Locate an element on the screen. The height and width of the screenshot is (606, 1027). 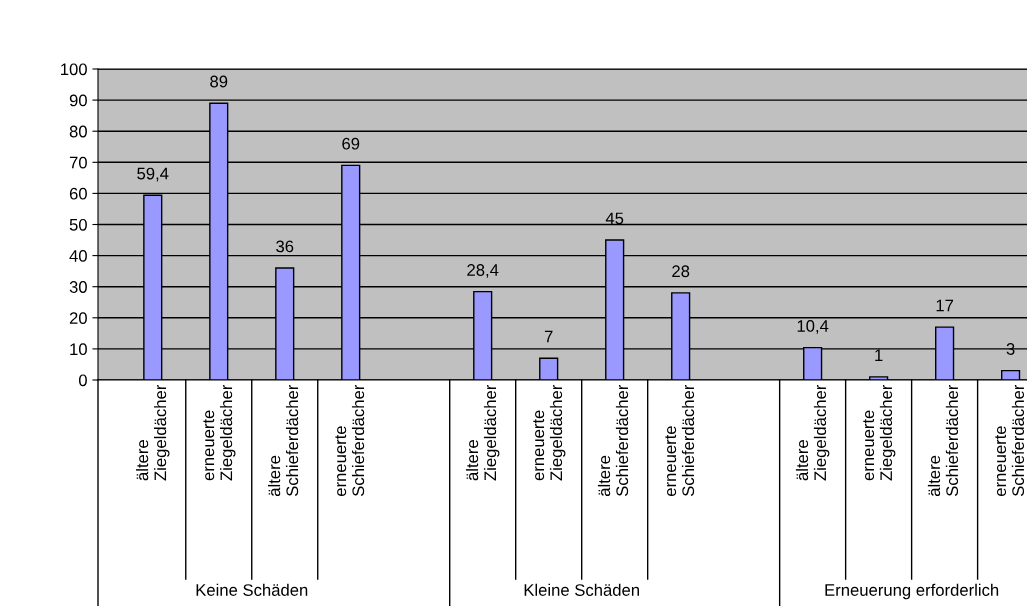
data-label: 59,4 is located at coordinates (153, 174).